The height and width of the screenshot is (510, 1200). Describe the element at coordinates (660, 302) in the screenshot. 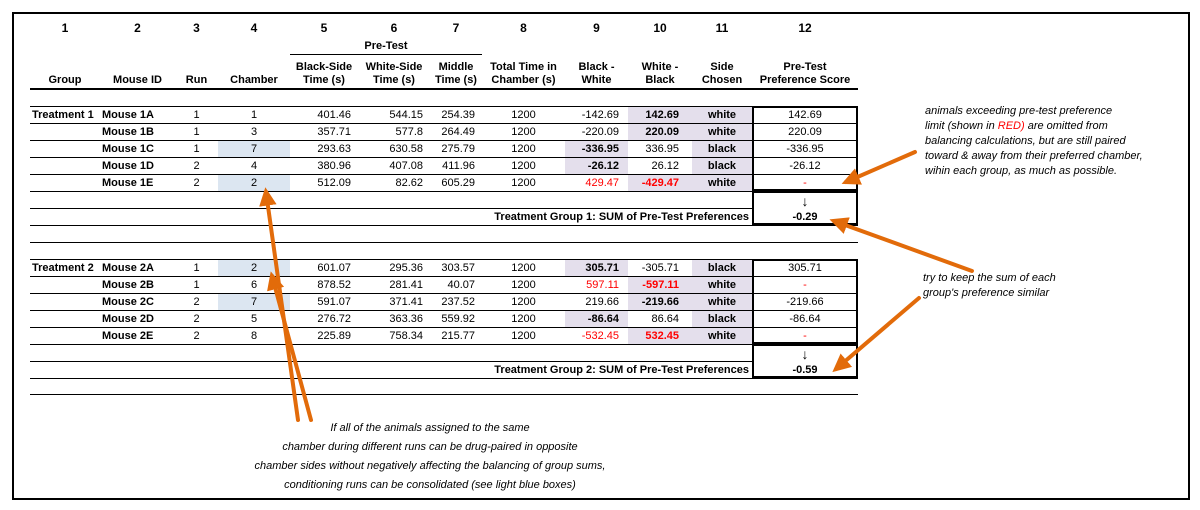

I see `cell-white-minus-black: -219.66` at that location.